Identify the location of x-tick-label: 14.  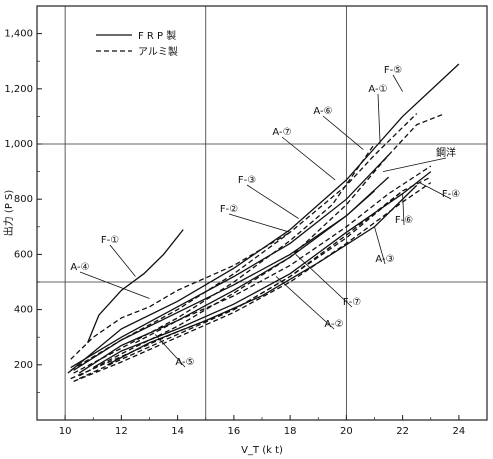
(177, 431).